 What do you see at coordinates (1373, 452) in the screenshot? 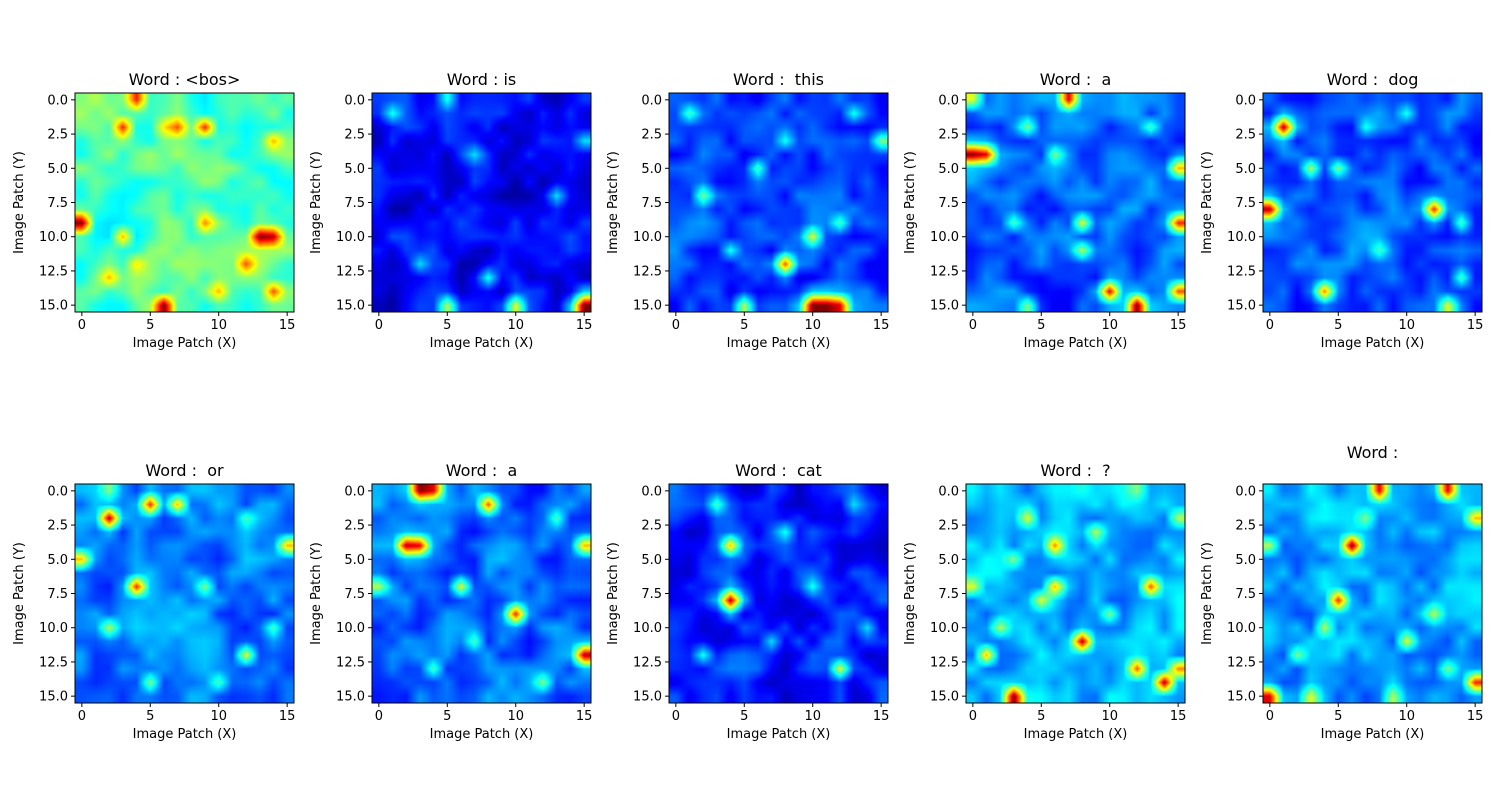
I see `panel-title: Word :` at bounding box center [1373, 452].